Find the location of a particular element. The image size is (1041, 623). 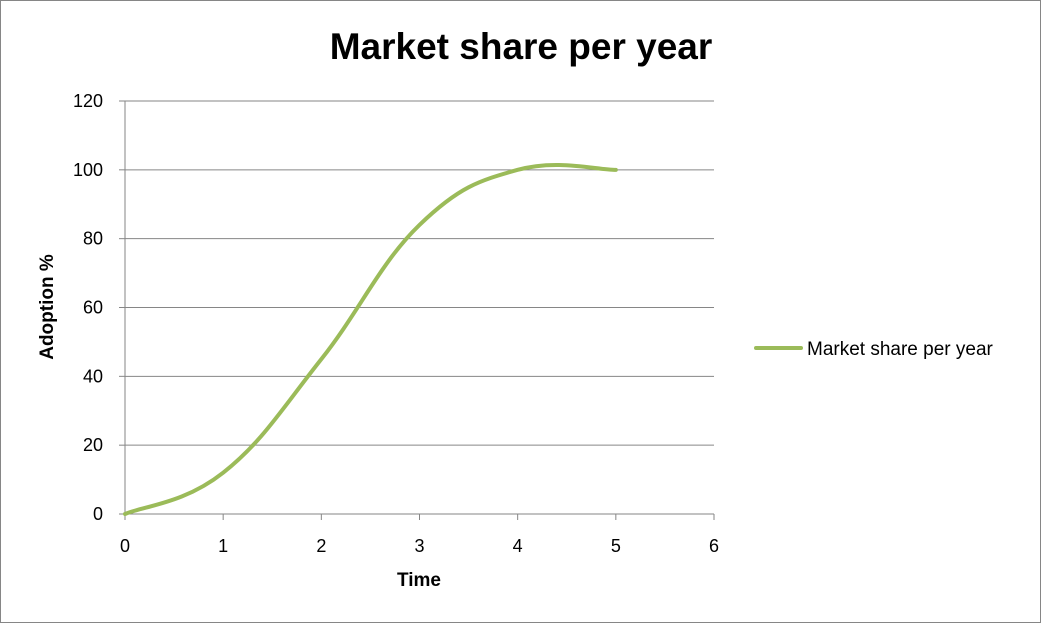

x-tick-label: 1 is located at coordinates (223, 546).